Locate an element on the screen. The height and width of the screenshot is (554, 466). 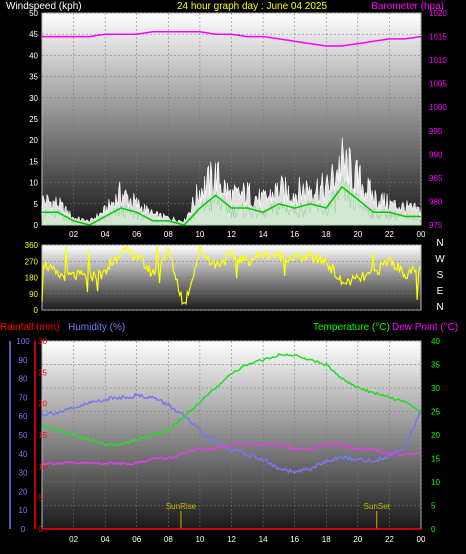
wind-y-tick: 5 is located at coordinates (36, 204).